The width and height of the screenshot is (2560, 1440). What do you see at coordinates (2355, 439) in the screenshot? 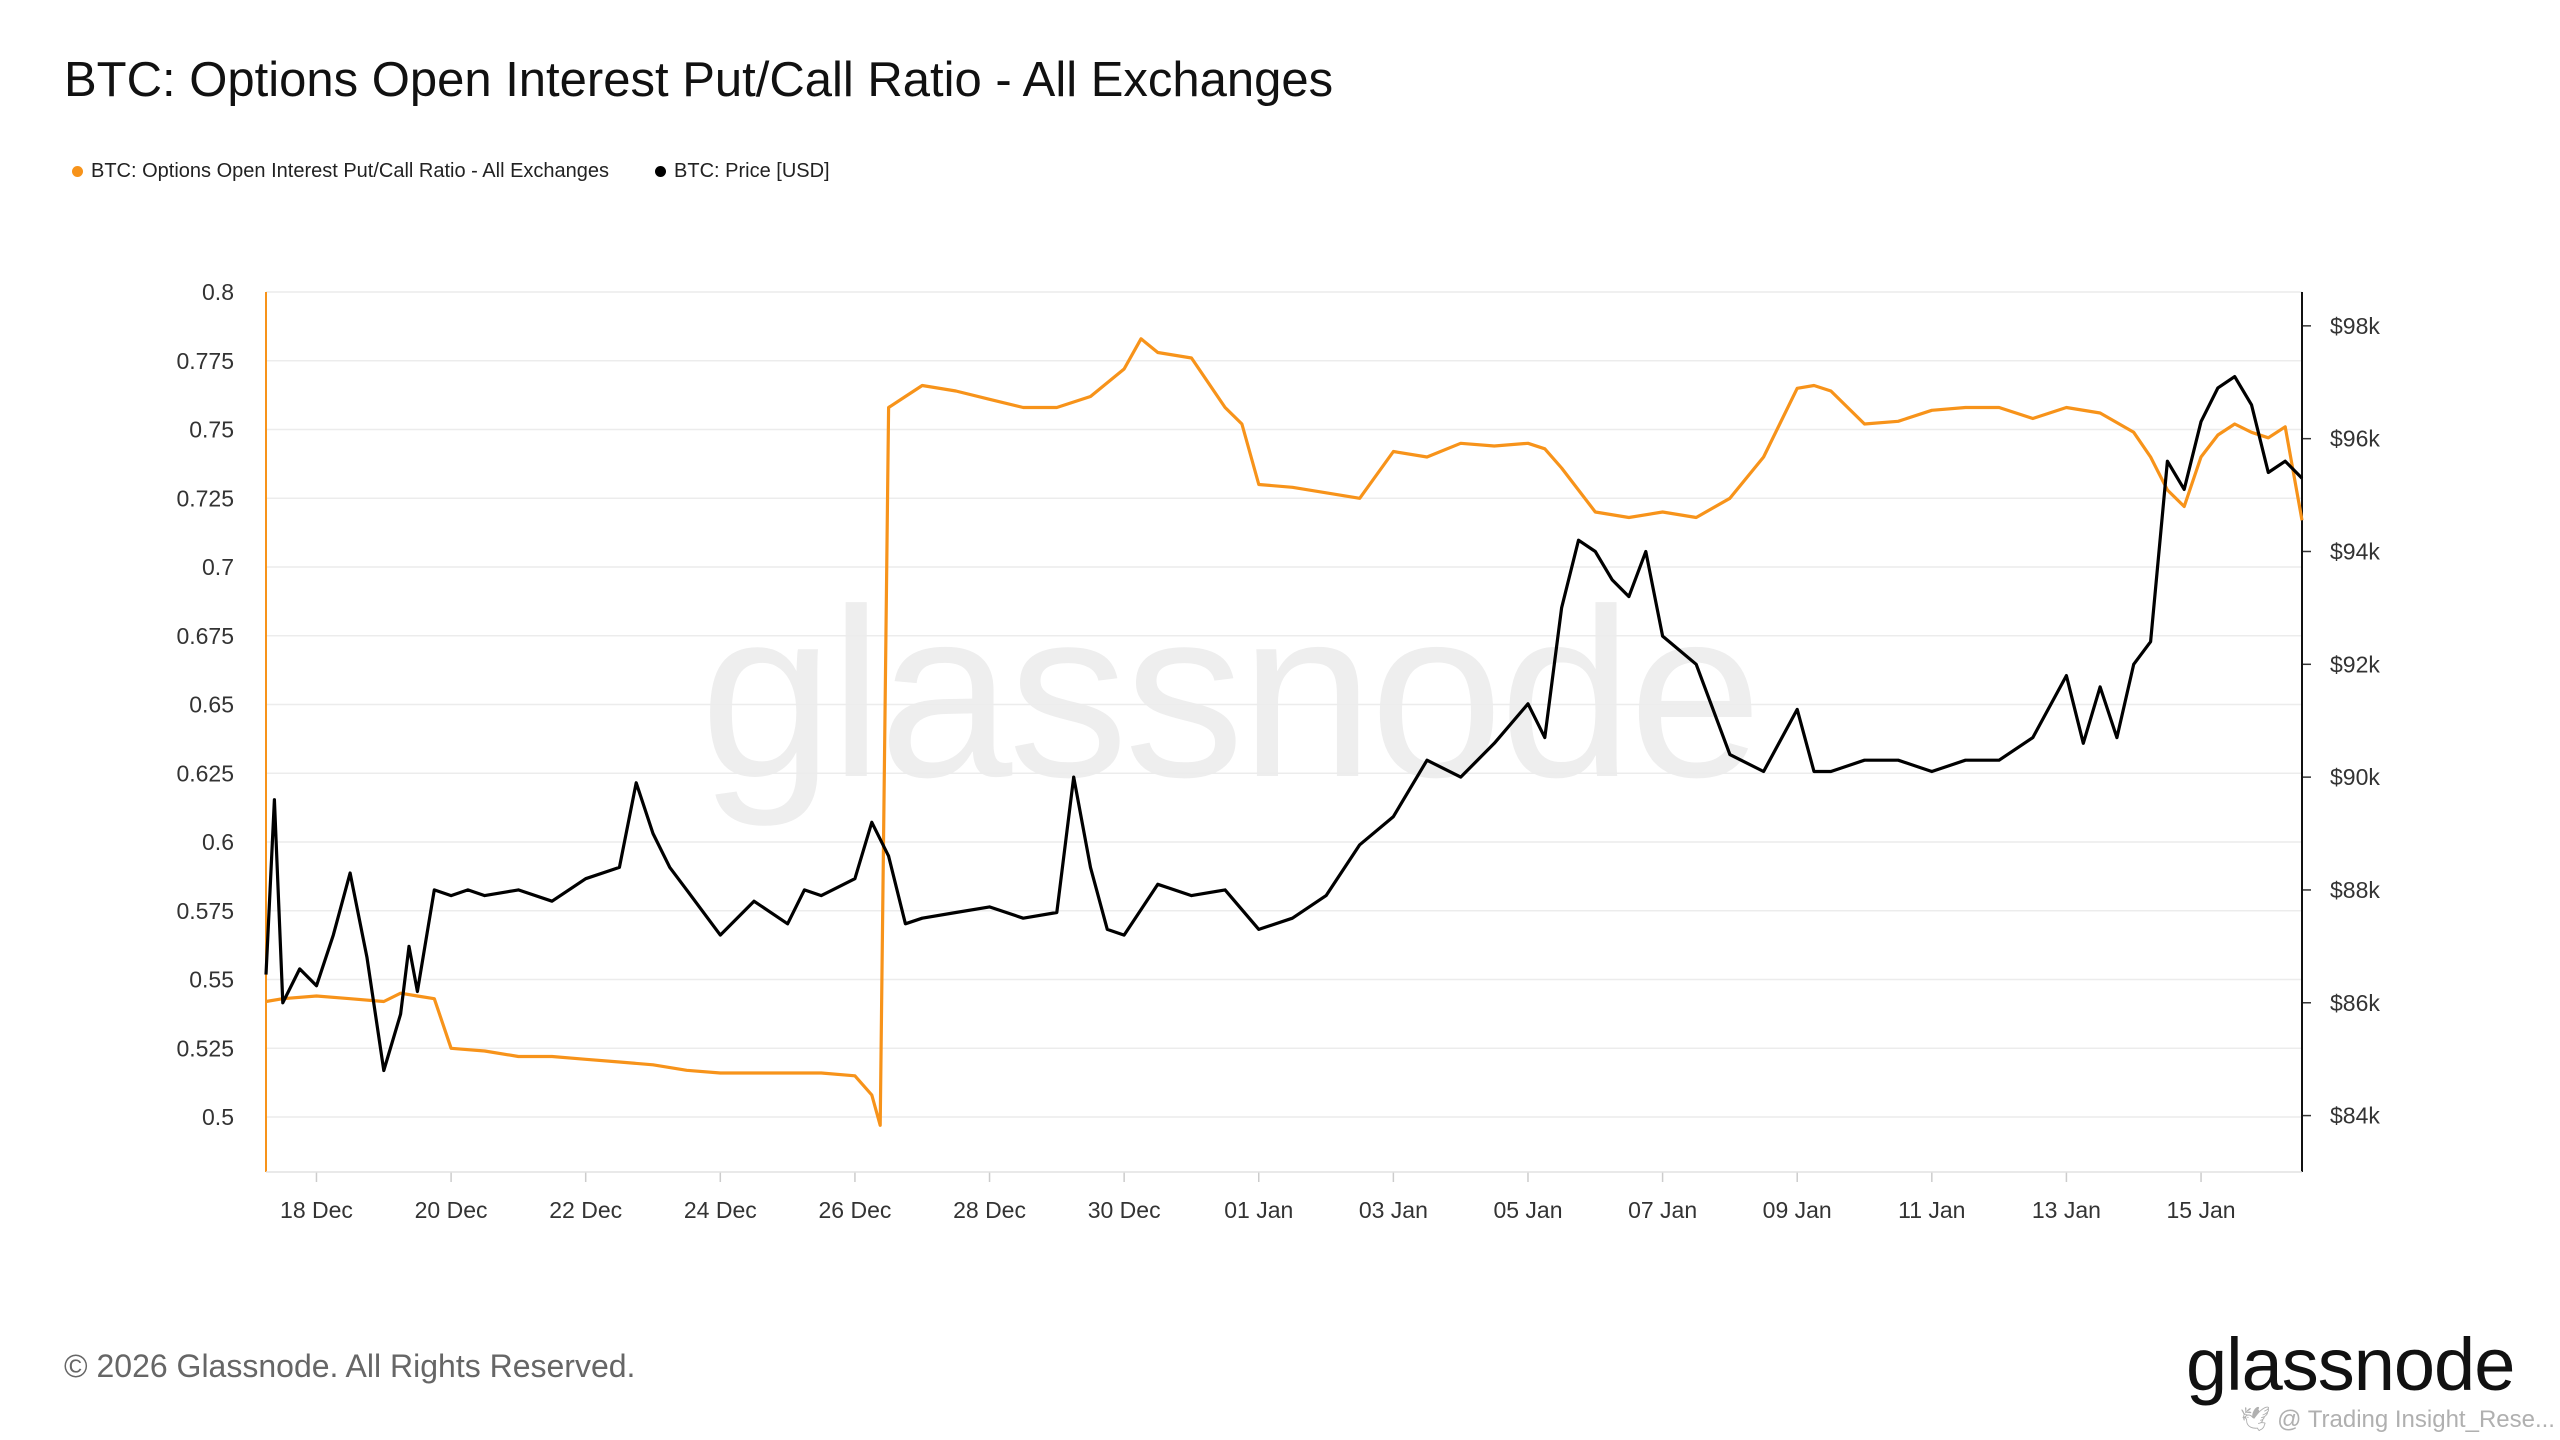
I see `y-right-tick-label: $96k` at bounding box center [2355, 439].